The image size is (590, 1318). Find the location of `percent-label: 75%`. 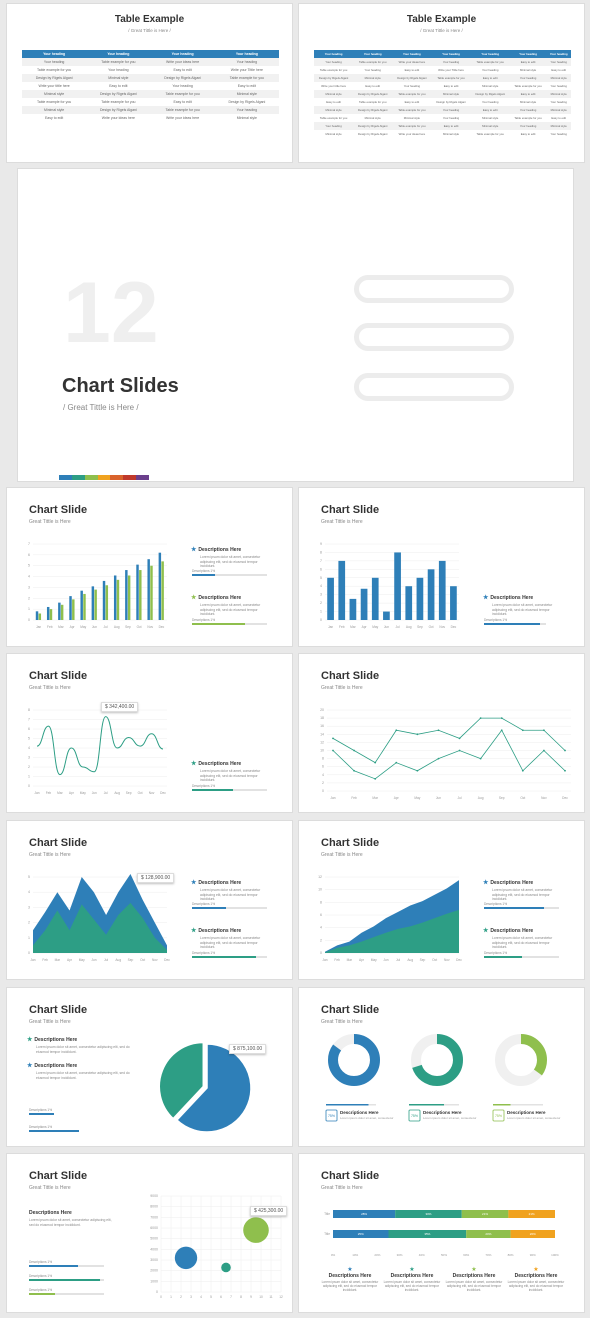

percent-label: 75% is located at coordinates (498, 1116).